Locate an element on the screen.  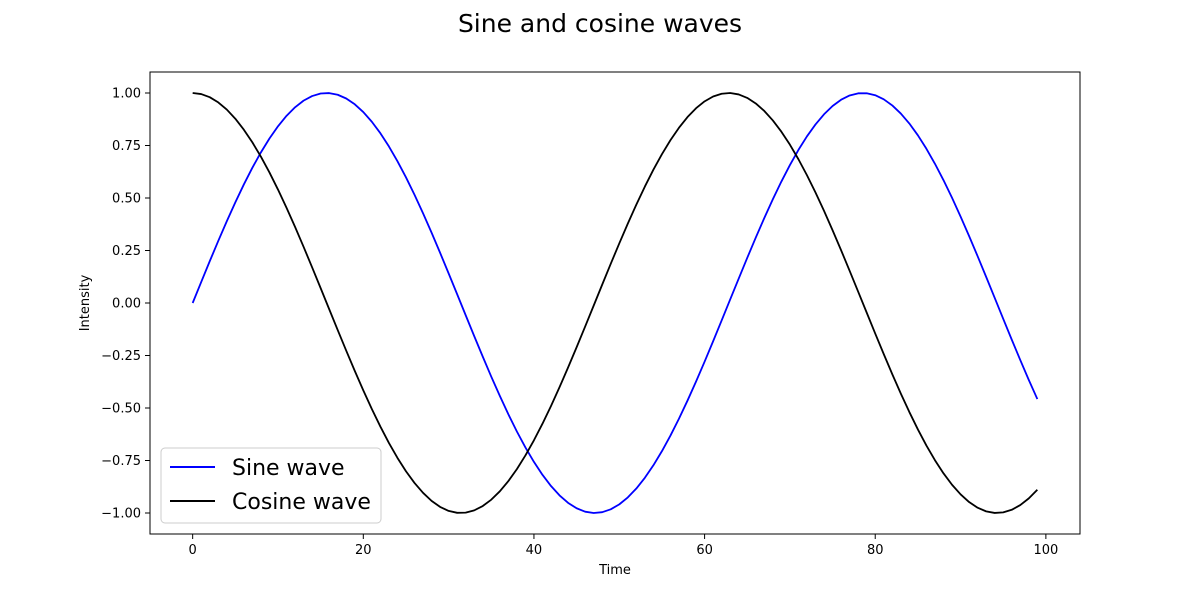
y-tick-label: −0.50 is located at coordinates (121, 409).